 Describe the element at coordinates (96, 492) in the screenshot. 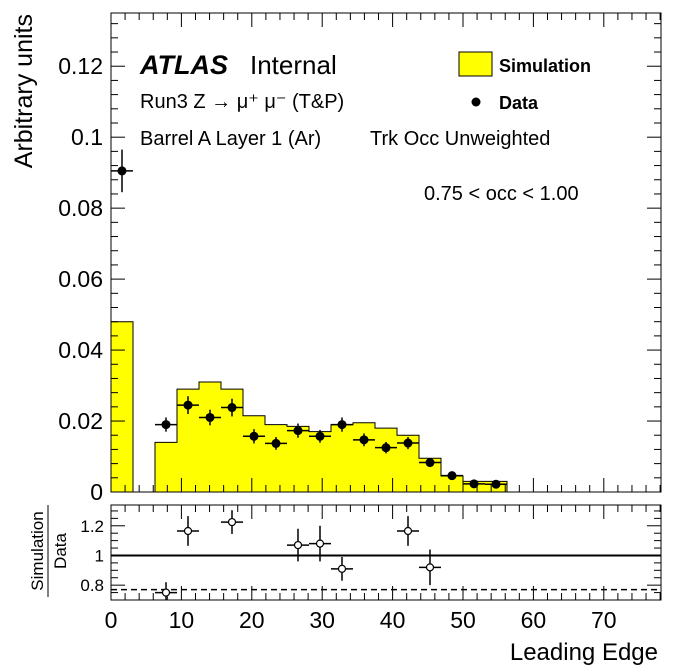

I see `main-y-tick-label: 0` at that location.